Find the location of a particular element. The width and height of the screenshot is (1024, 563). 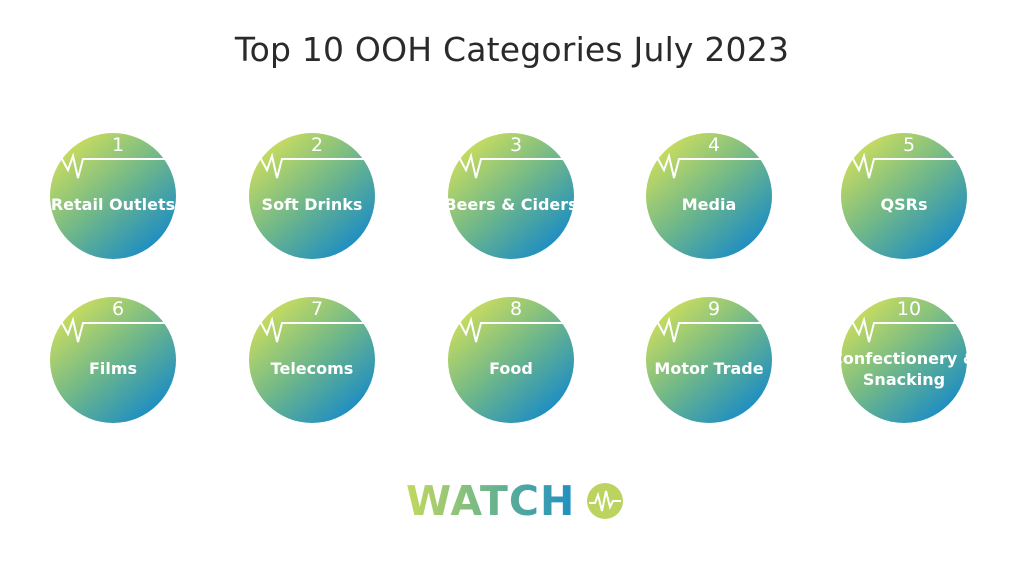

logo-text: WATCH is located at coordinates (491, 501).